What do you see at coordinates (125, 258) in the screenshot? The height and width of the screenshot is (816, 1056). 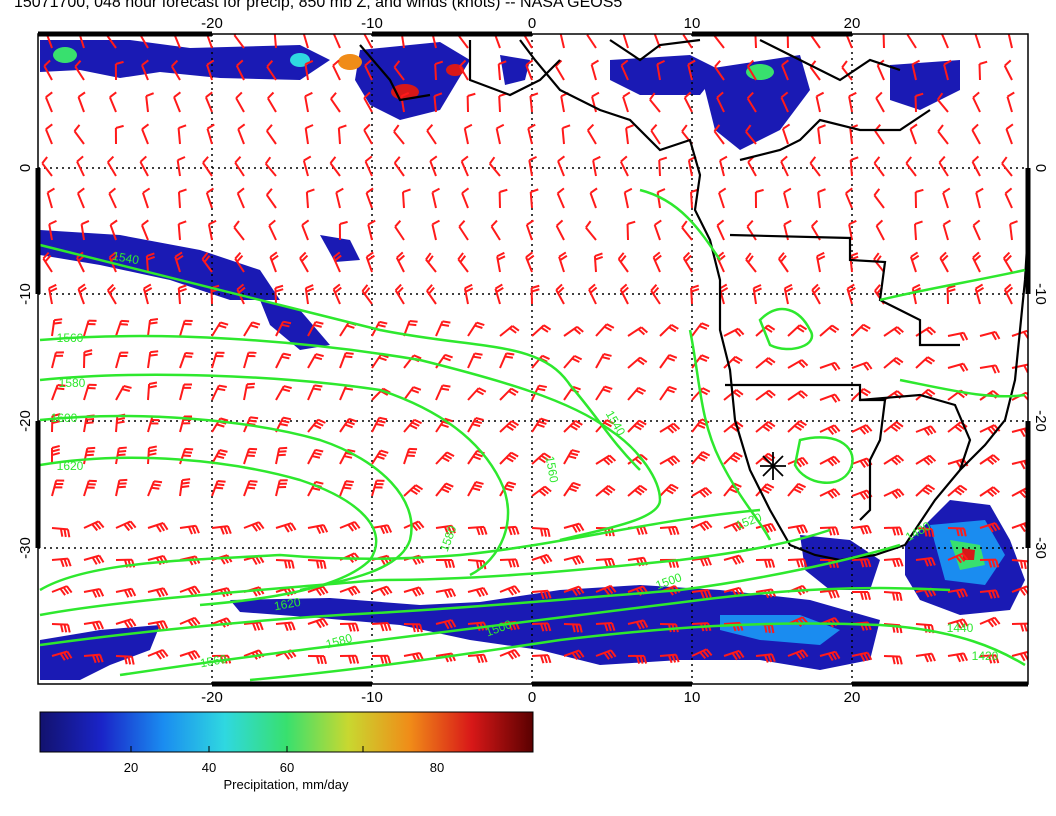 I see `contour-label: 1540` at bounding box center [125, 258].